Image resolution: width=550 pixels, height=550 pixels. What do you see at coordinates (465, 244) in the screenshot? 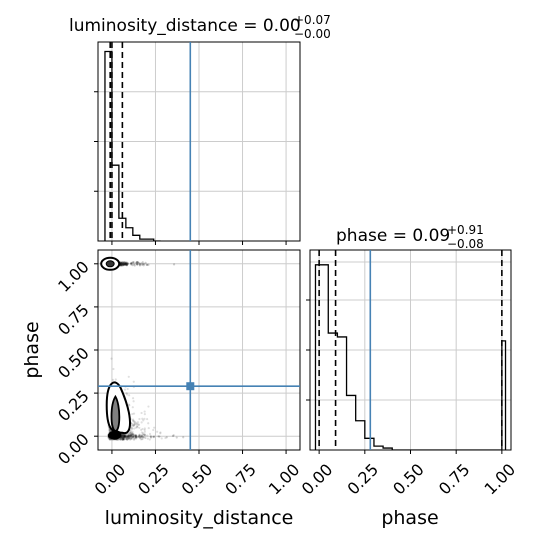
I see `phase-title-sub: −0.08` at bounding box center [465, 244].